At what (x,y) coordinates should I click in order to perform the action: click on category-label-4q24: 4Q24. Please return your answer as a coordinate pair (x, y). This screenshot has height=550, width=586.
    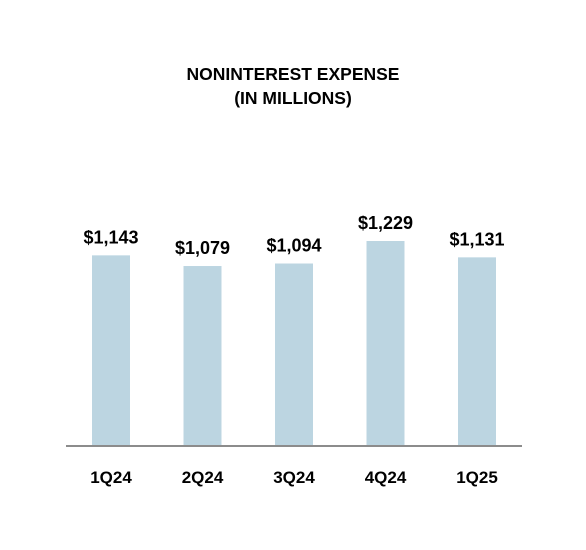
    Looking at the image, I should click on (386, 477).